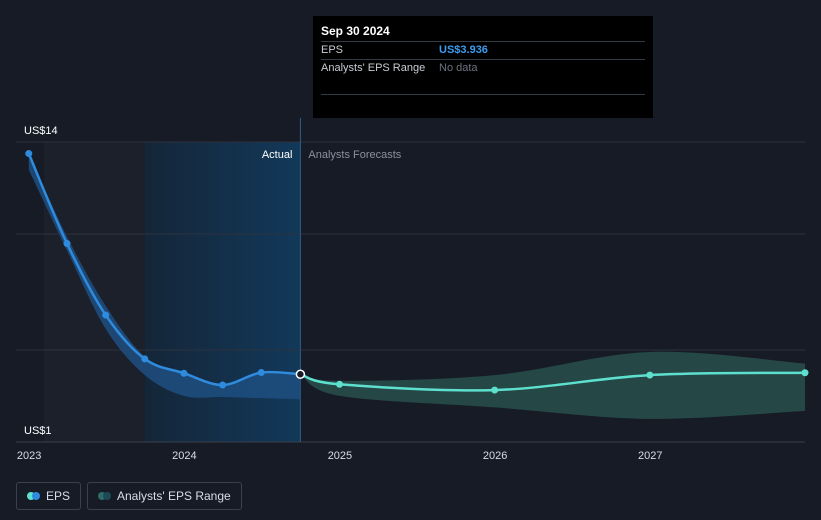  Describe the element at coordinates (29, 456) in the screenshot. I see `x-tick-label: 2023` at that location.